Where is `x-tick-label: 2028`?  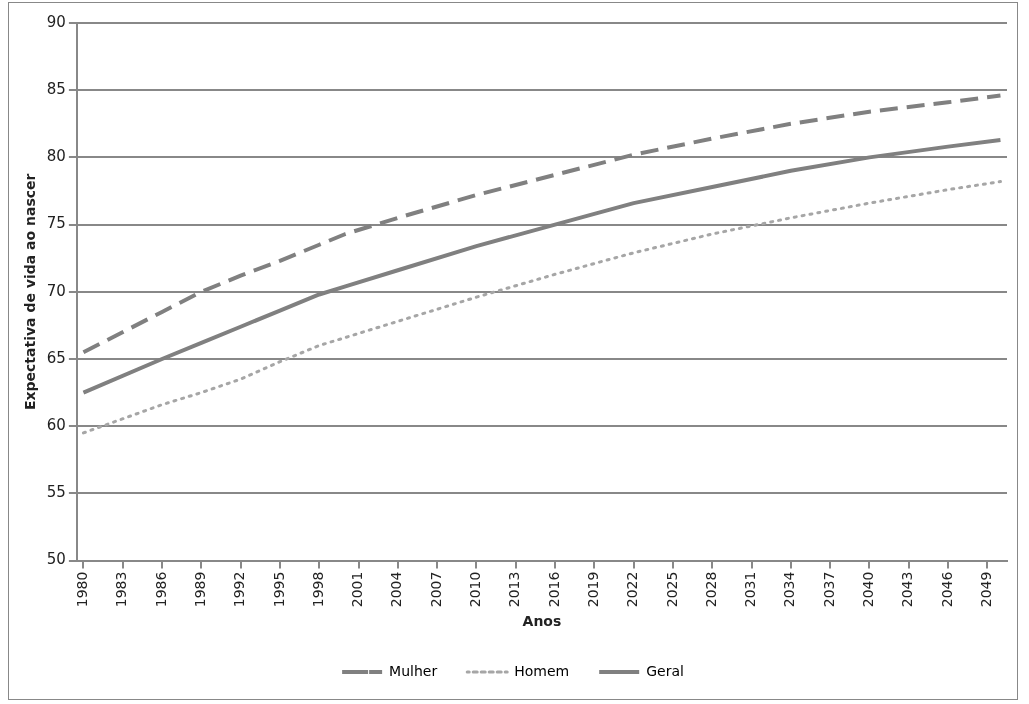
x-tick-label: 2028 is located at coordinates (710, 589).